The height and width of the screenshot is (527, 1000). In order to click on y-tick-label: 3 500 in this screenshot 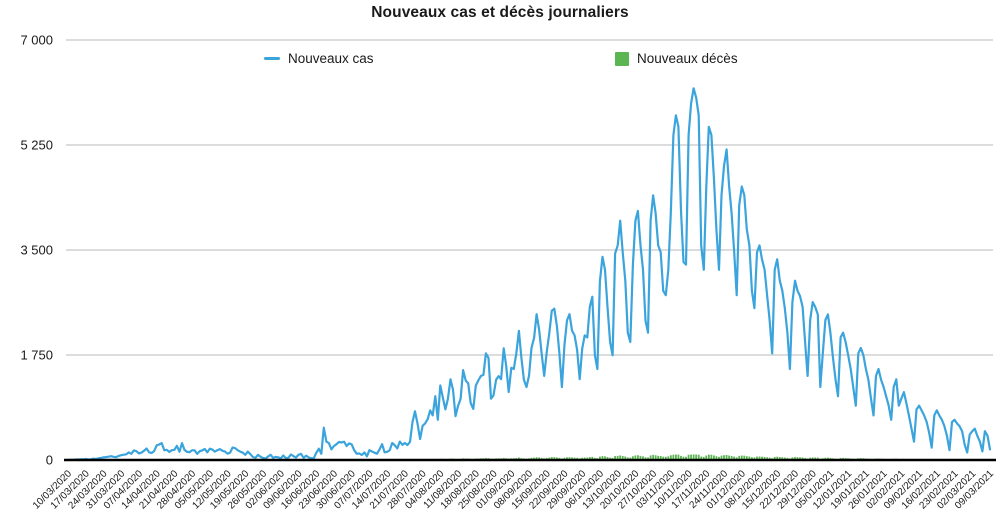, I will do `click(36, 250)`.